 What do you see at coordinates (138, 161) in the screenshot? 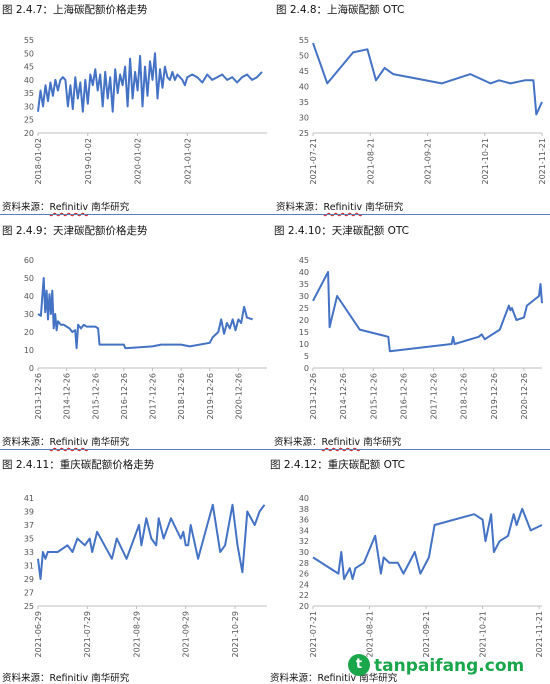
I see `x-tick-label: 2020-01-02` at bounding box center [138, 161].